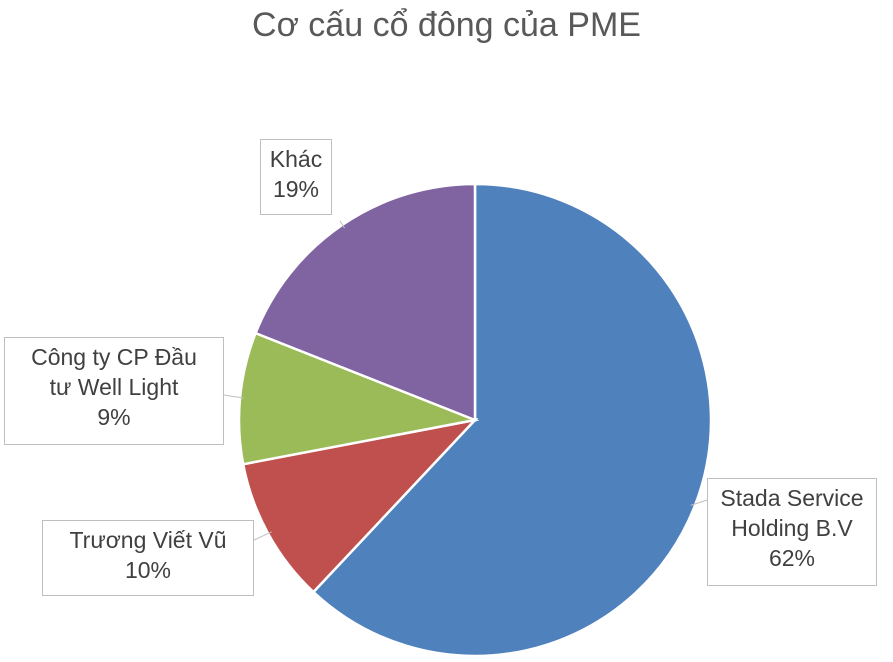  I want to click on leader-line-stada, so click(699, 502).